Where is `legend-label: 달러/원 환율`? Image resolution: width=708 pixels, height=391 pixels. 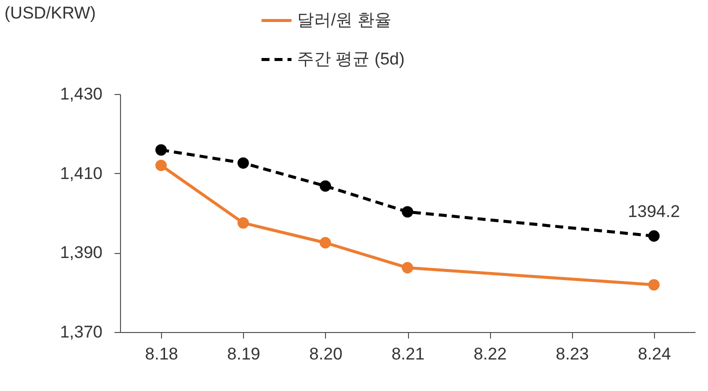 legend-label: 달러/원 환율 is located at coordinates (344, 20).